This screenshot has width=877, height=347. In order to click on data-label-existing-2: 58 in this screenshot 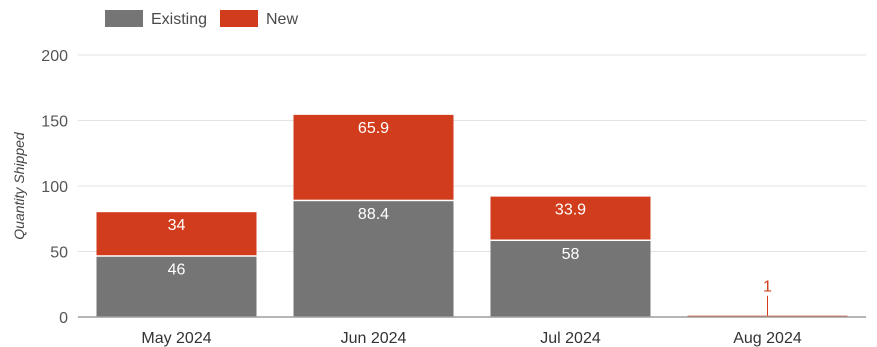, I will do `click(571, 254)`.